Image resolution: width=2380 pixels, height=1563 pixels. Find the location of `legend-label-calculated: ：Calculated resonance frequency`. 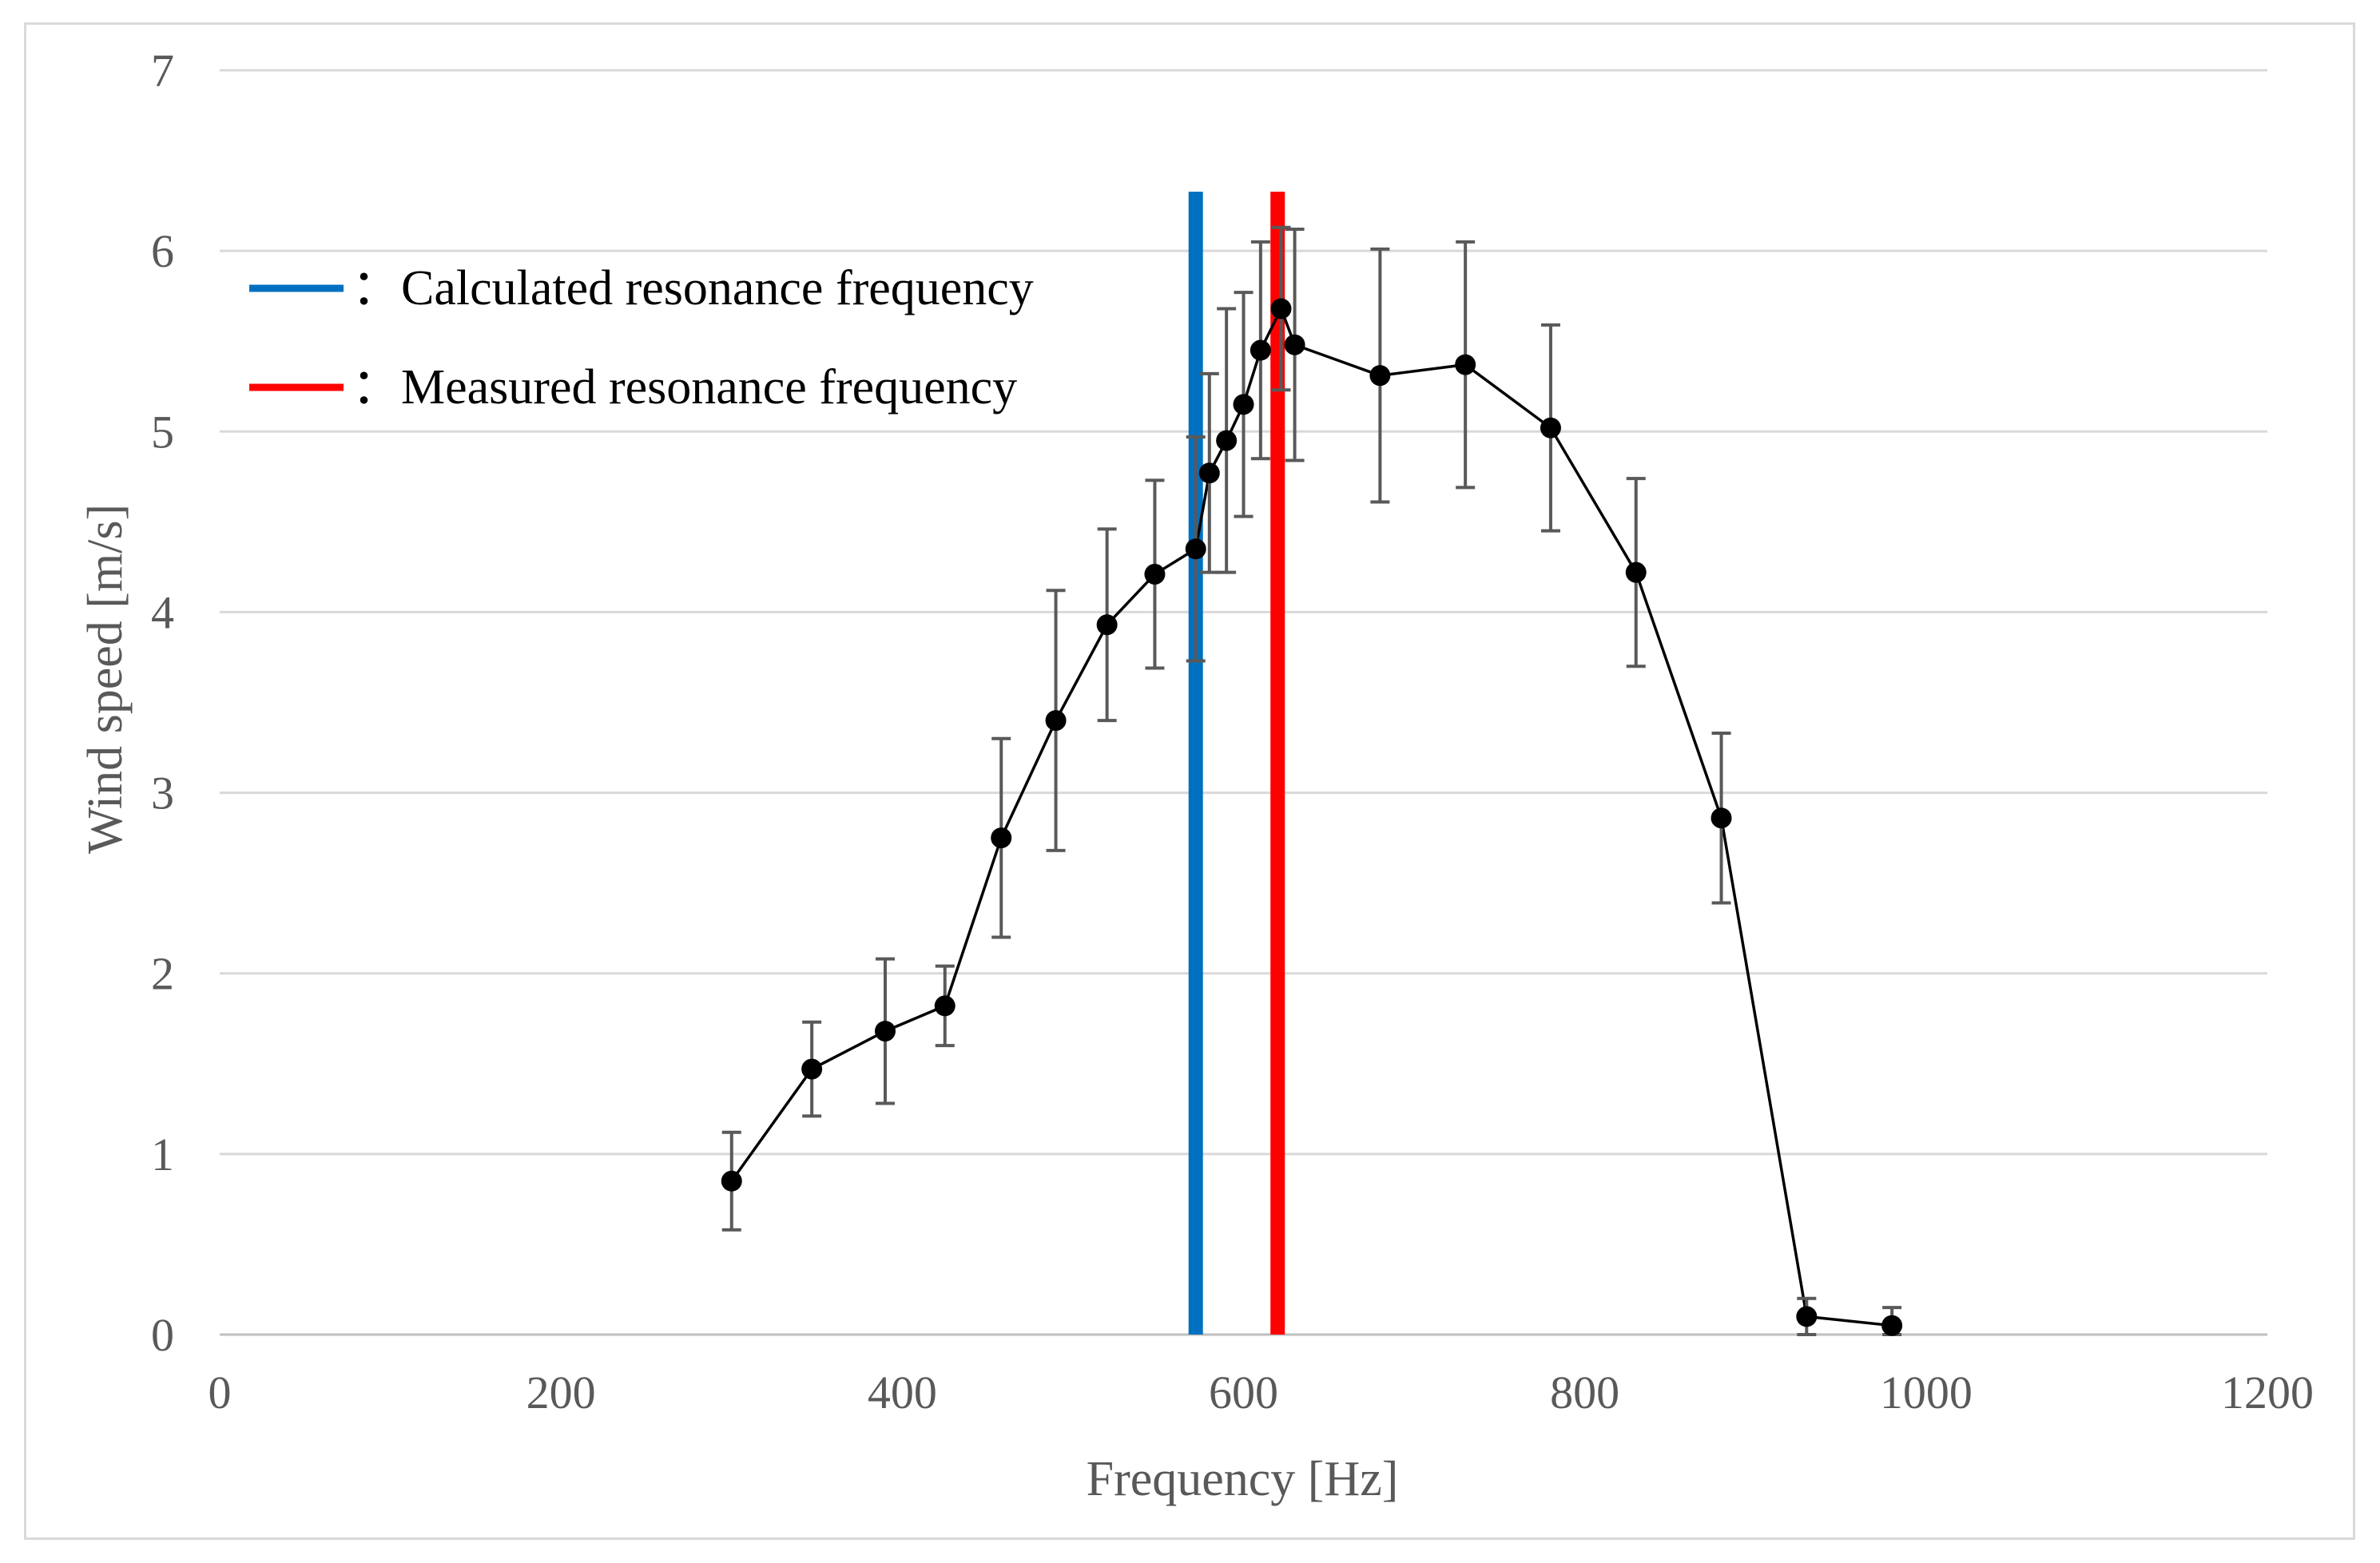

legend-label-calculated: ：Calculated resonance frequency is located at coordinates (693, 288).